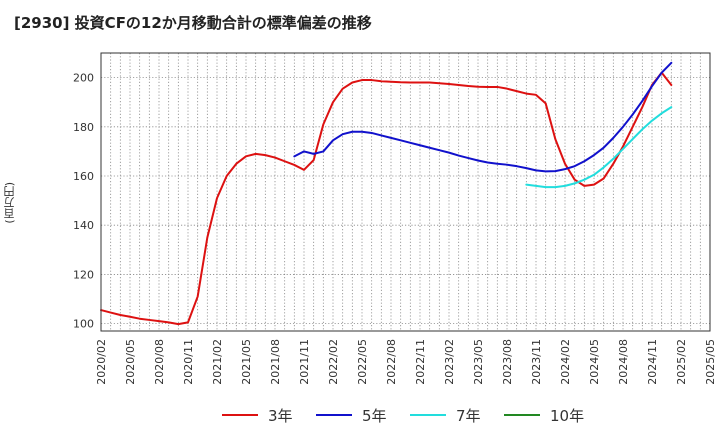  I want to click on y-tick-label: 160, so click(83, 176).